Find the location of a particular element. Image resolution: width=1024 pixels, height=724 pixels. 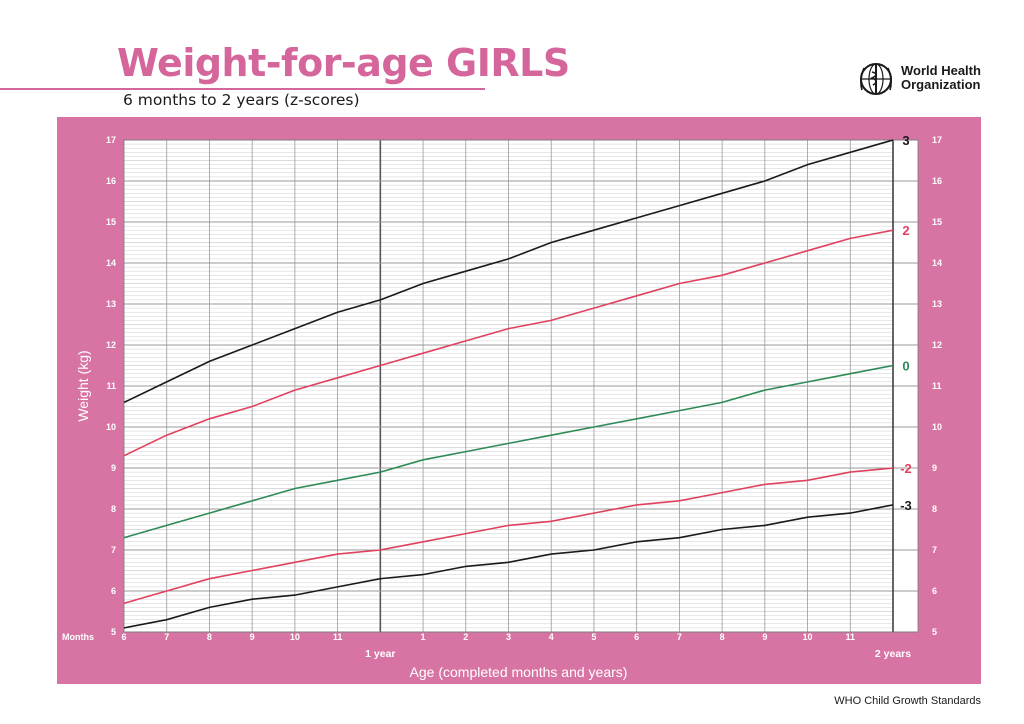

x-unit-label: Months is located at coordinates (78, 637).